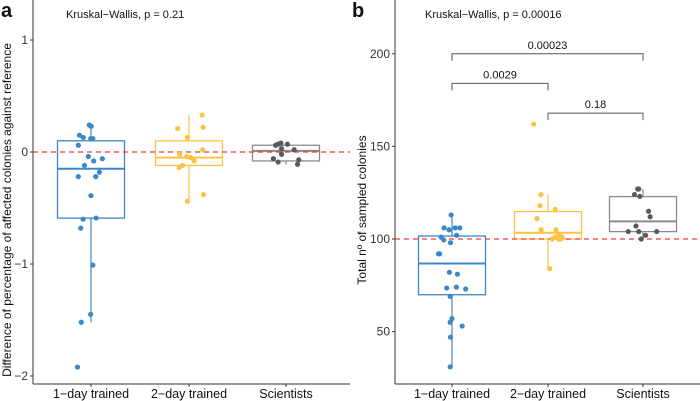  Describe the element at coordinates (493, 15) in the screenshot. I see `kruskal-annotation-b: Kruskal−Wallis, p = 0.00016` at that location.